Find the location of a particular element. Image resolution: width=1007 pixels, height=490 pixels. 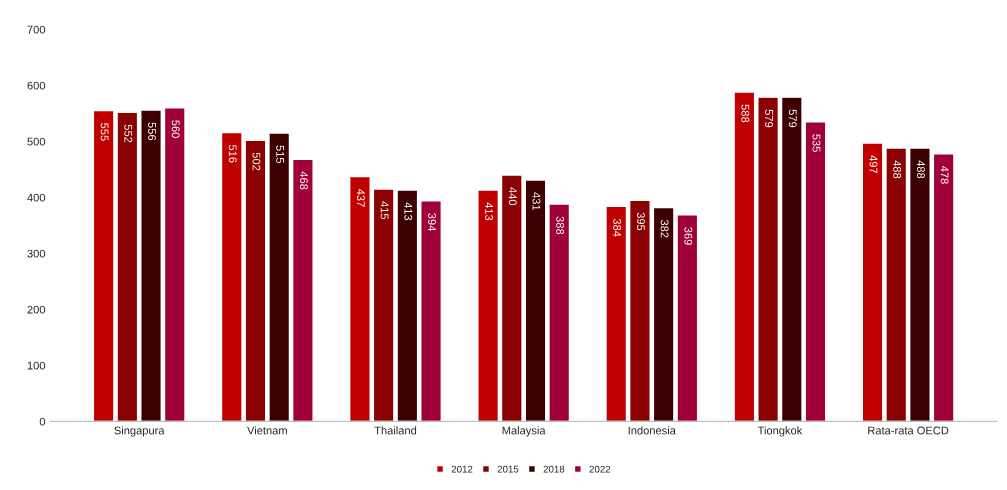

data-label: 478 is located at coordinates (944, 174).